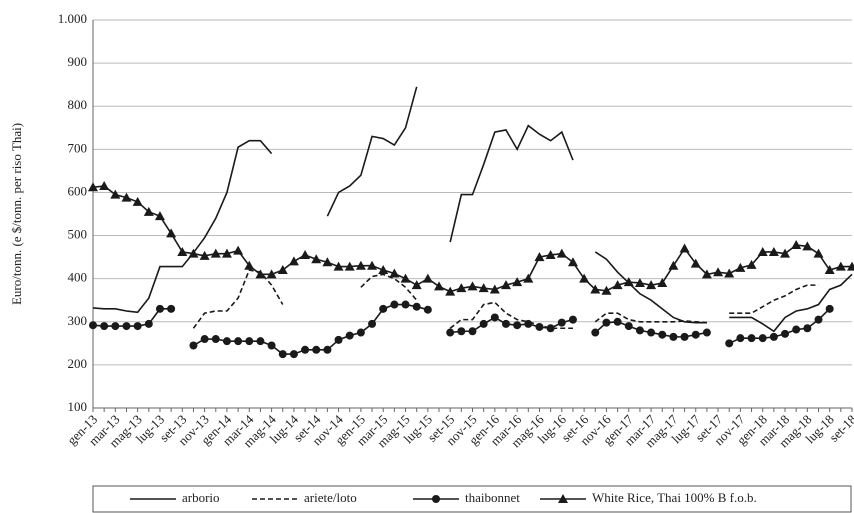 The height and width of the screenshot is (513, 854). Describe the element at coordinates (330, 497) in the screenshot. I see `legend-label: ariete/loto` at that location.